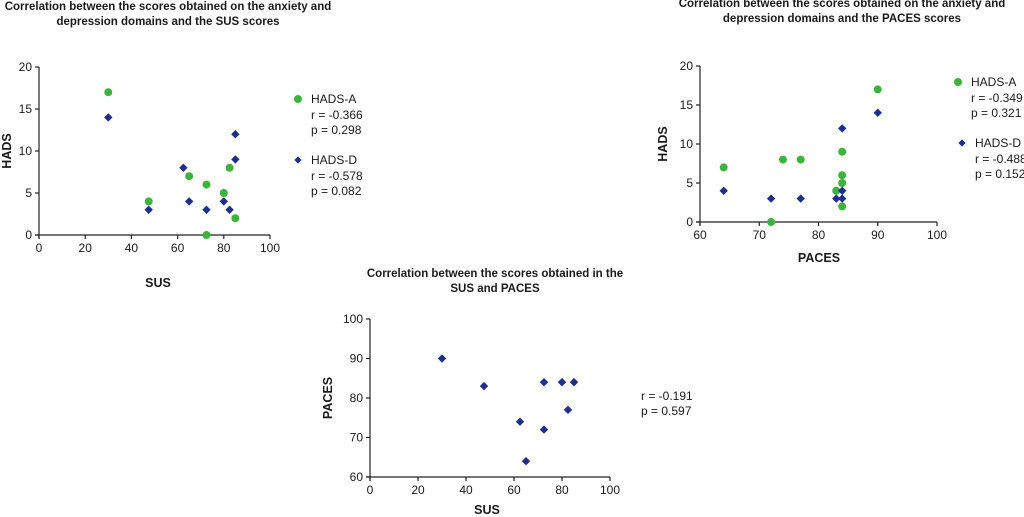  What do you see at coordinates (666, 411) in the screenshot?
I see `chart-stat: p = 0.597` at bounding box center [666, 411].